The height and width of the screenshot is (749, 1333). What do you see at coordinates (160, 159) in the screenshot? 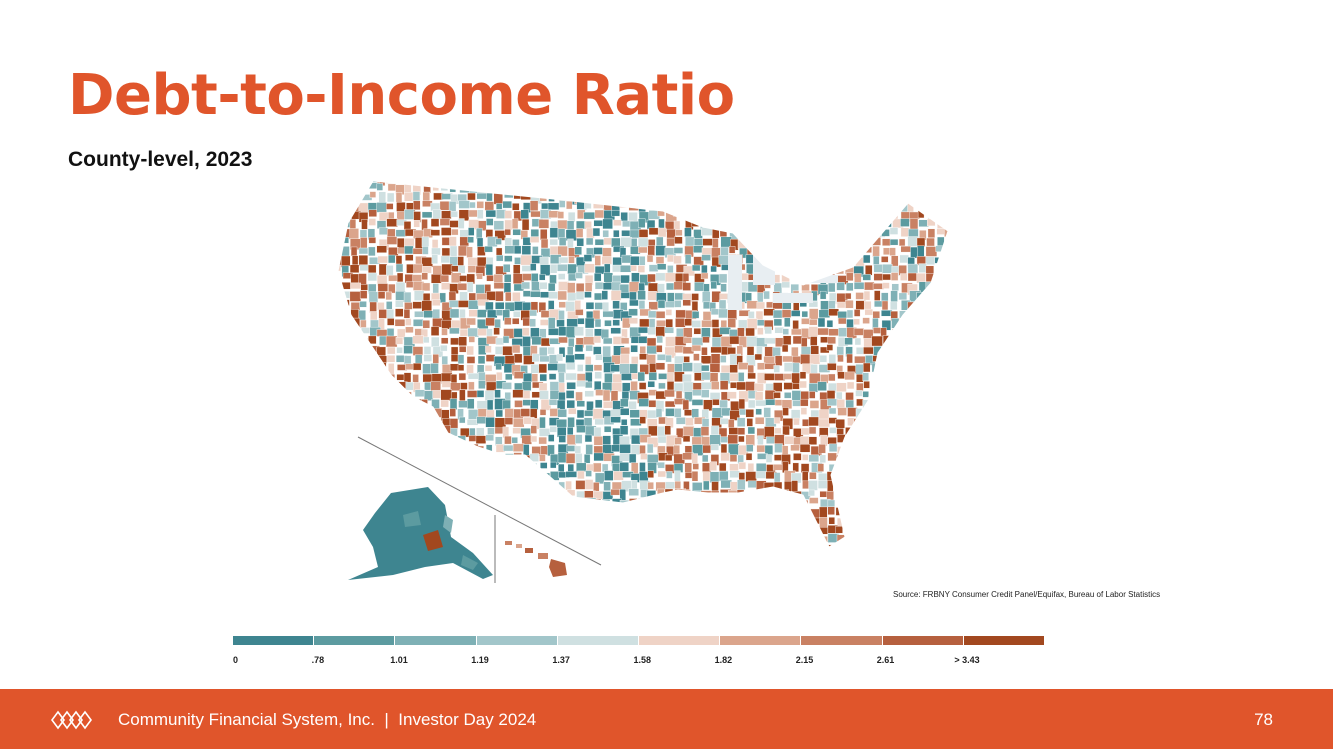
I see `slide-subtitle: County-level, 2023` at bounding box center [160, 159].